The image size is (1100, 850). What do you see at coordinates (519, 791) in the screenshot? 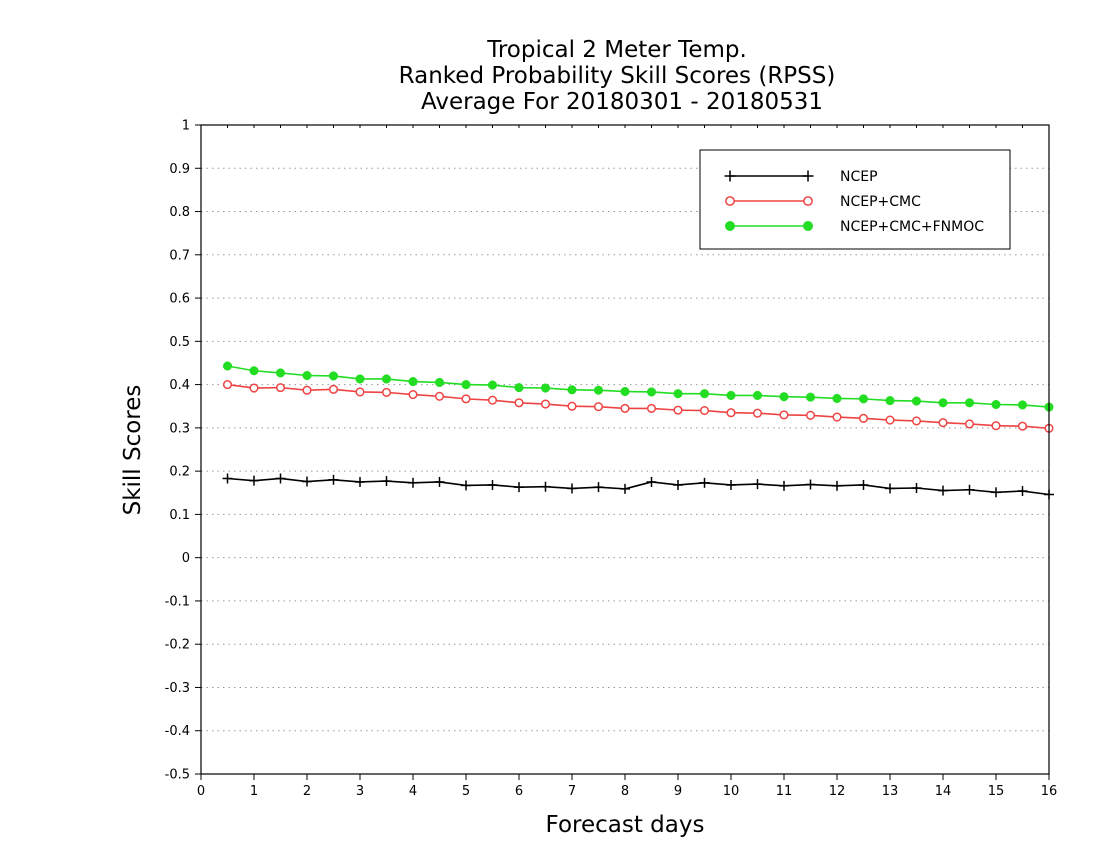
I see `x-tick-label: 6` at bounding box center [519, 791].